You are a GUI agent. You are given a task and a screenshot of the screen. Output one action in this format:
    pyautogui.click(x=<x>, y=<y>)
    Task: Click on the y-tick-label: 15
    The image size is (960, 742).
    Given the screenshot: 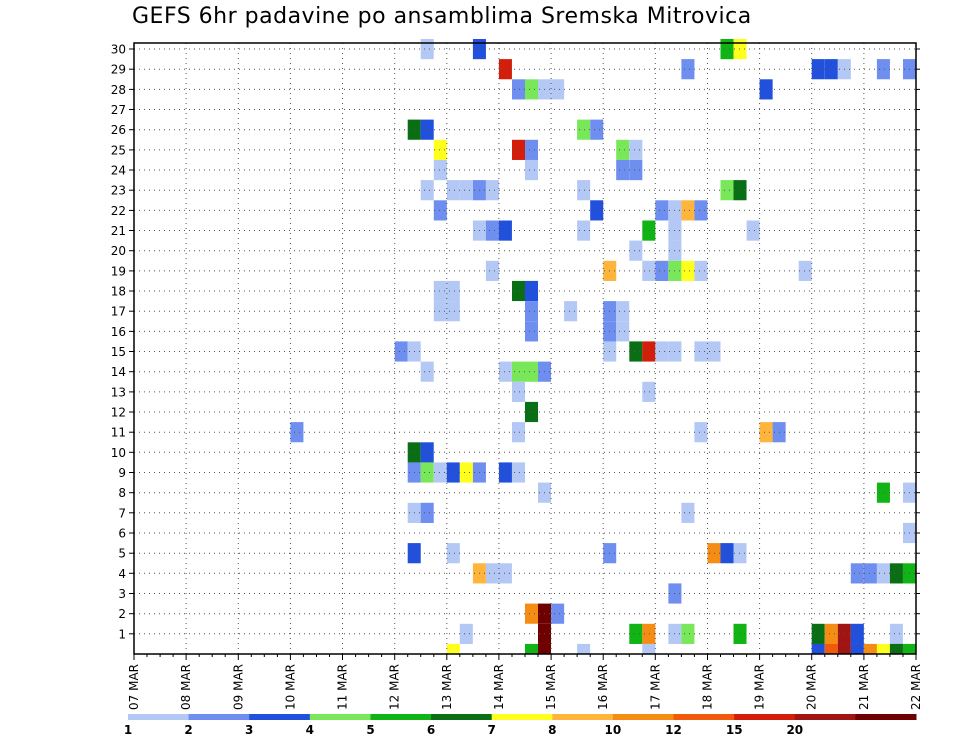 What is the action you would take?
    pyautogui.click(x=118, y=352)
    